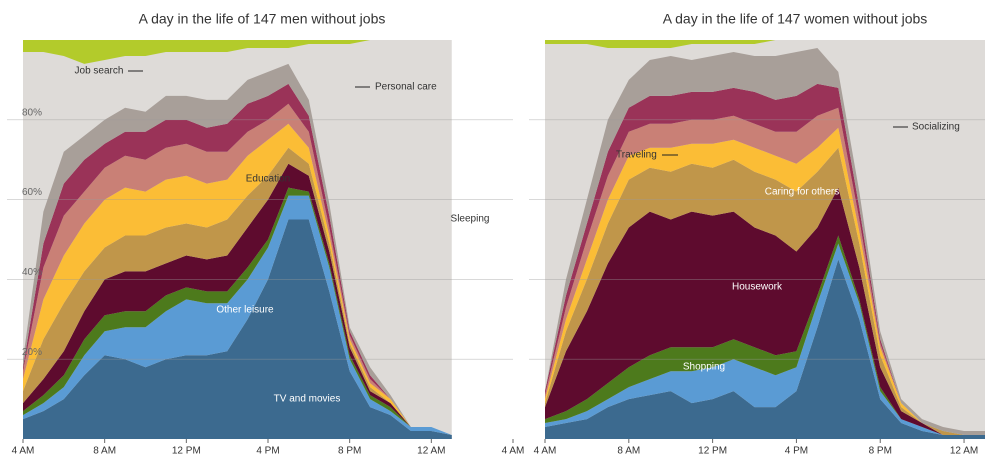  Describe the element at coordinates (470, 219) in the screenshot. I see `annotation: Sleeping` at that location.